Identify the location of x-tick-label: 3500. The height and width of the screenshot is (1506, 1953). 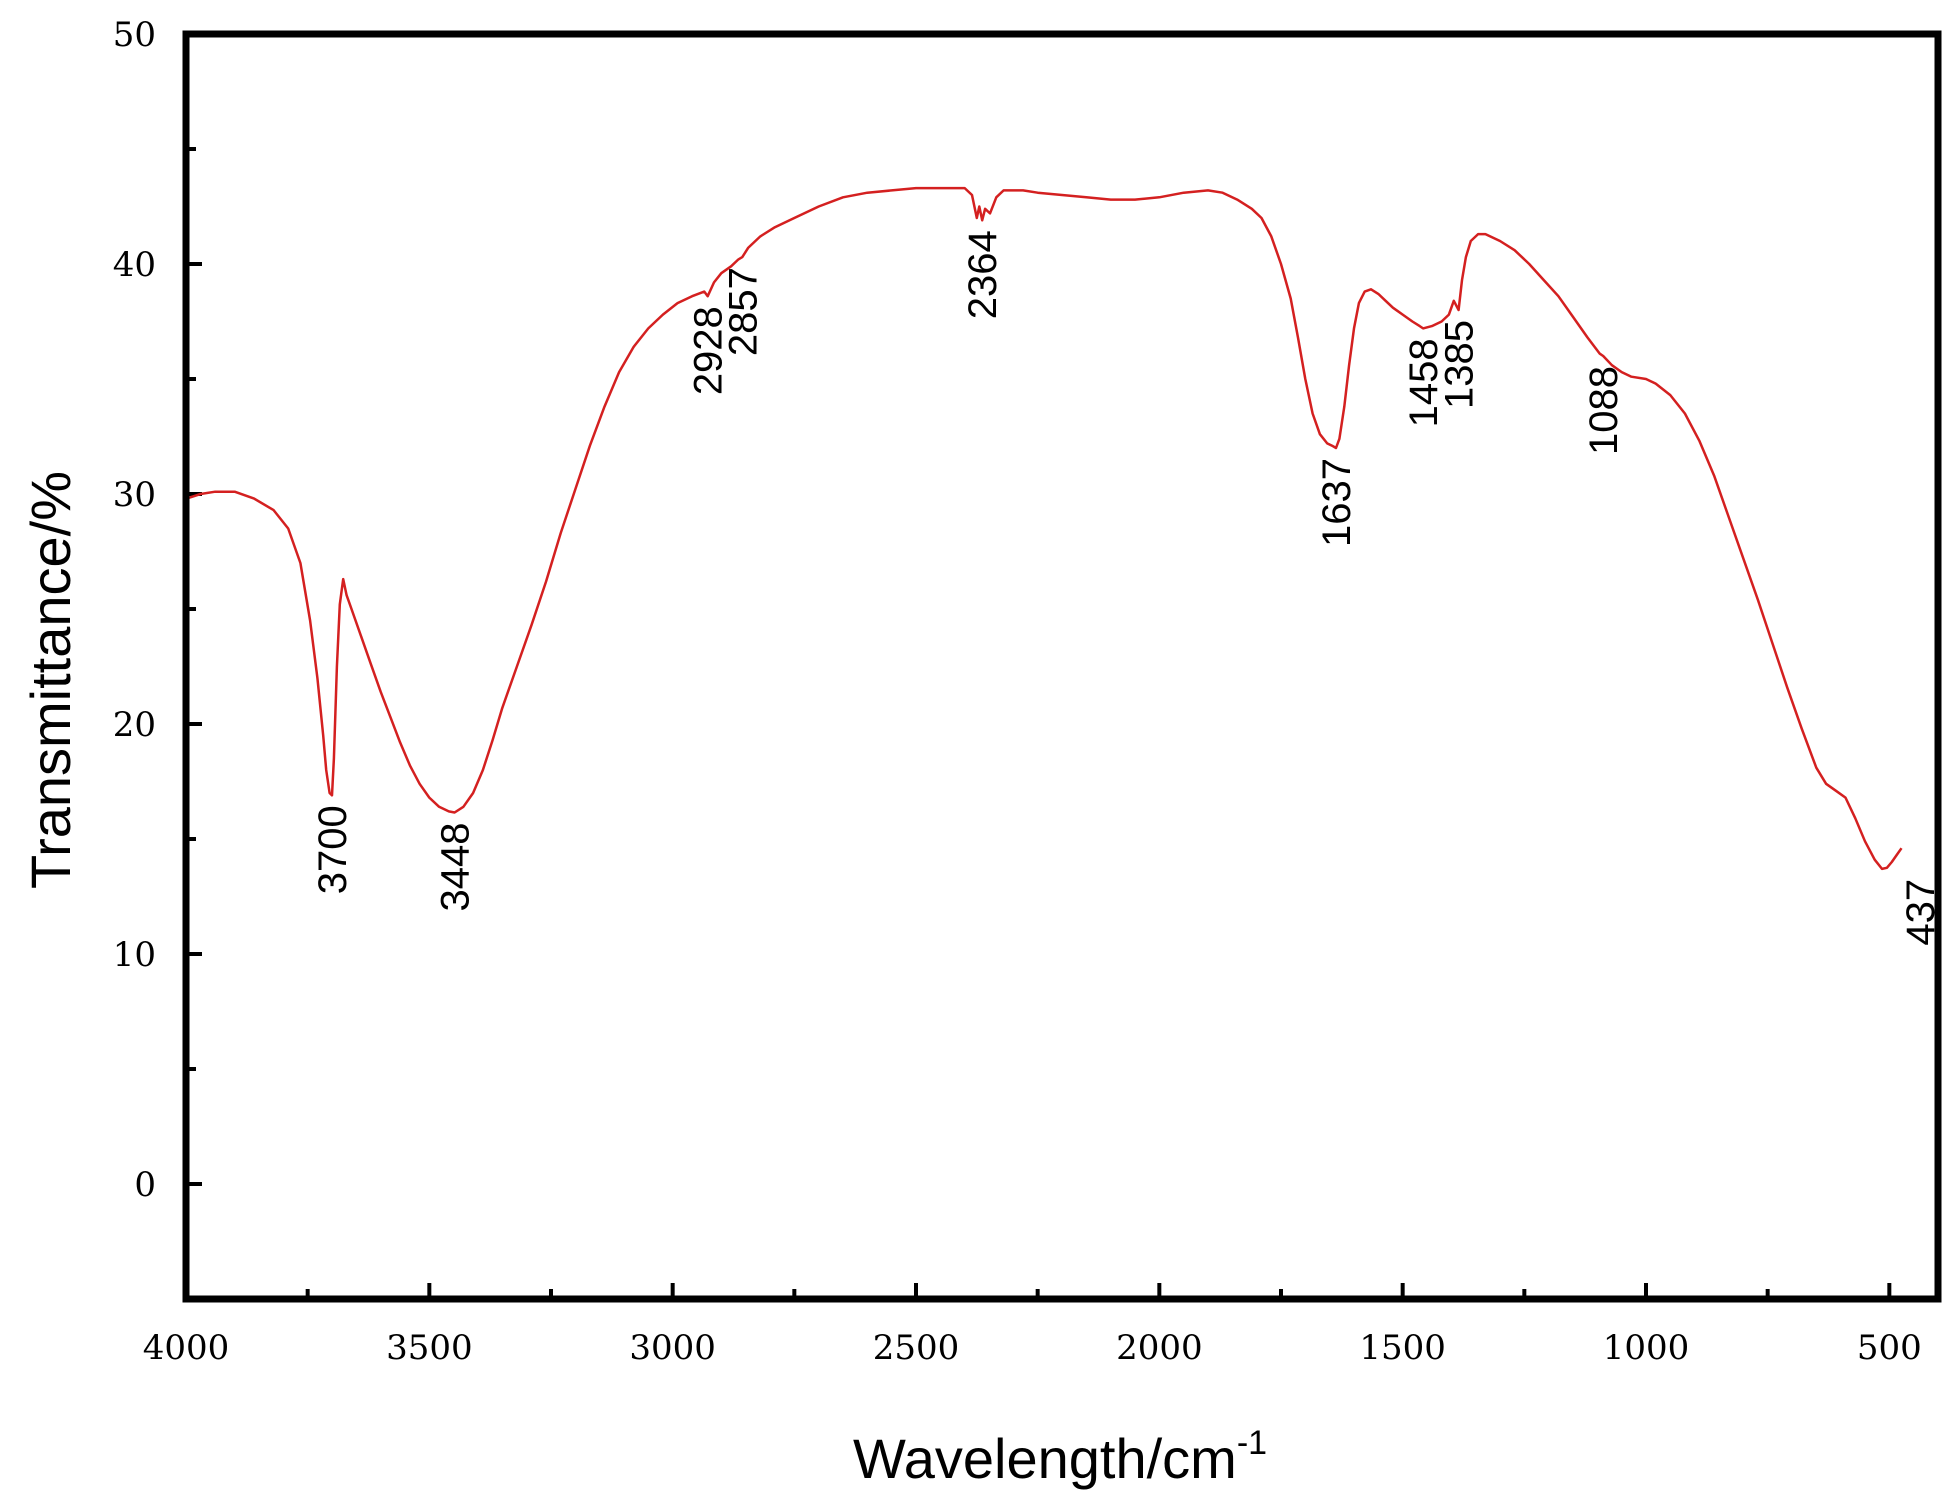
(429, 1348).